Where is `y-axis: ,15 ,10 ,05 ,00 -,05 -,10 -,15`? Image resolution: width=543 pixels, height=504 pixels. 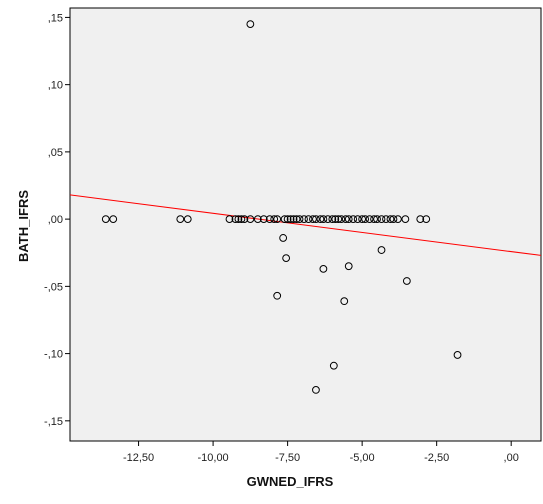
y-axis: ,15 ,10 ,05 ,00 -,05 -,10 -,15 is located at coordinates (57, 220).